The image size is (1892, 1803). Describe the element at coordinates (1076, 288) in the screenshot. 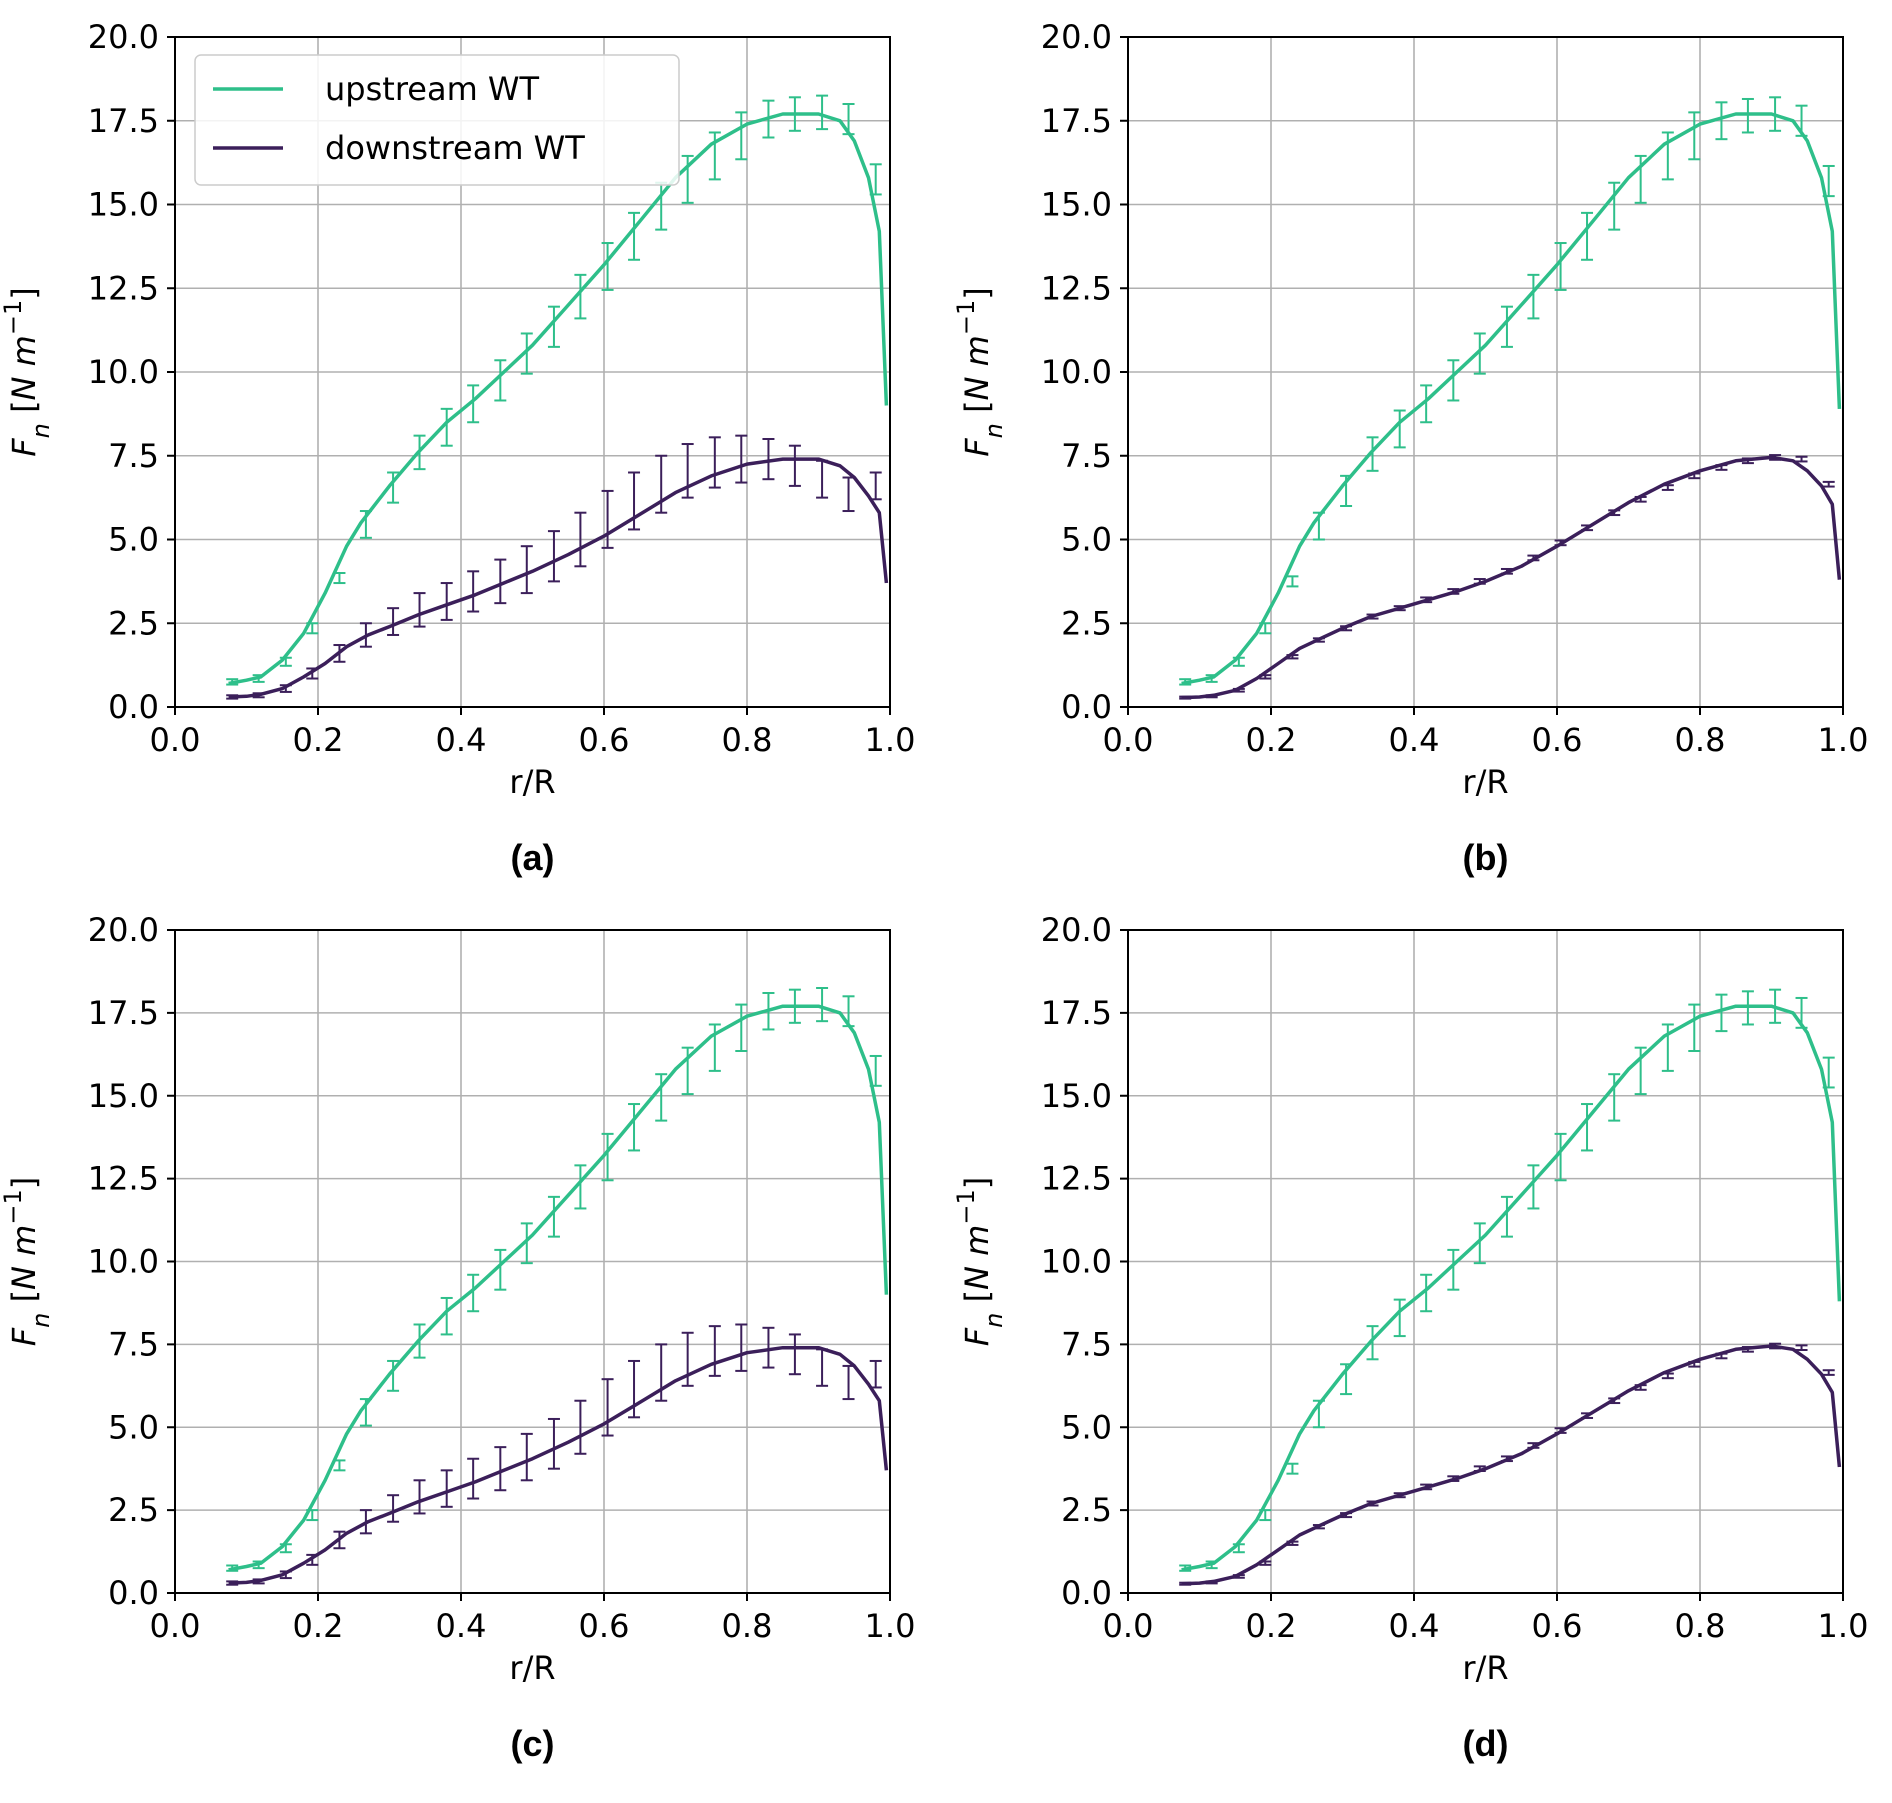

I see `y-tick-label: 12.5` at that location.